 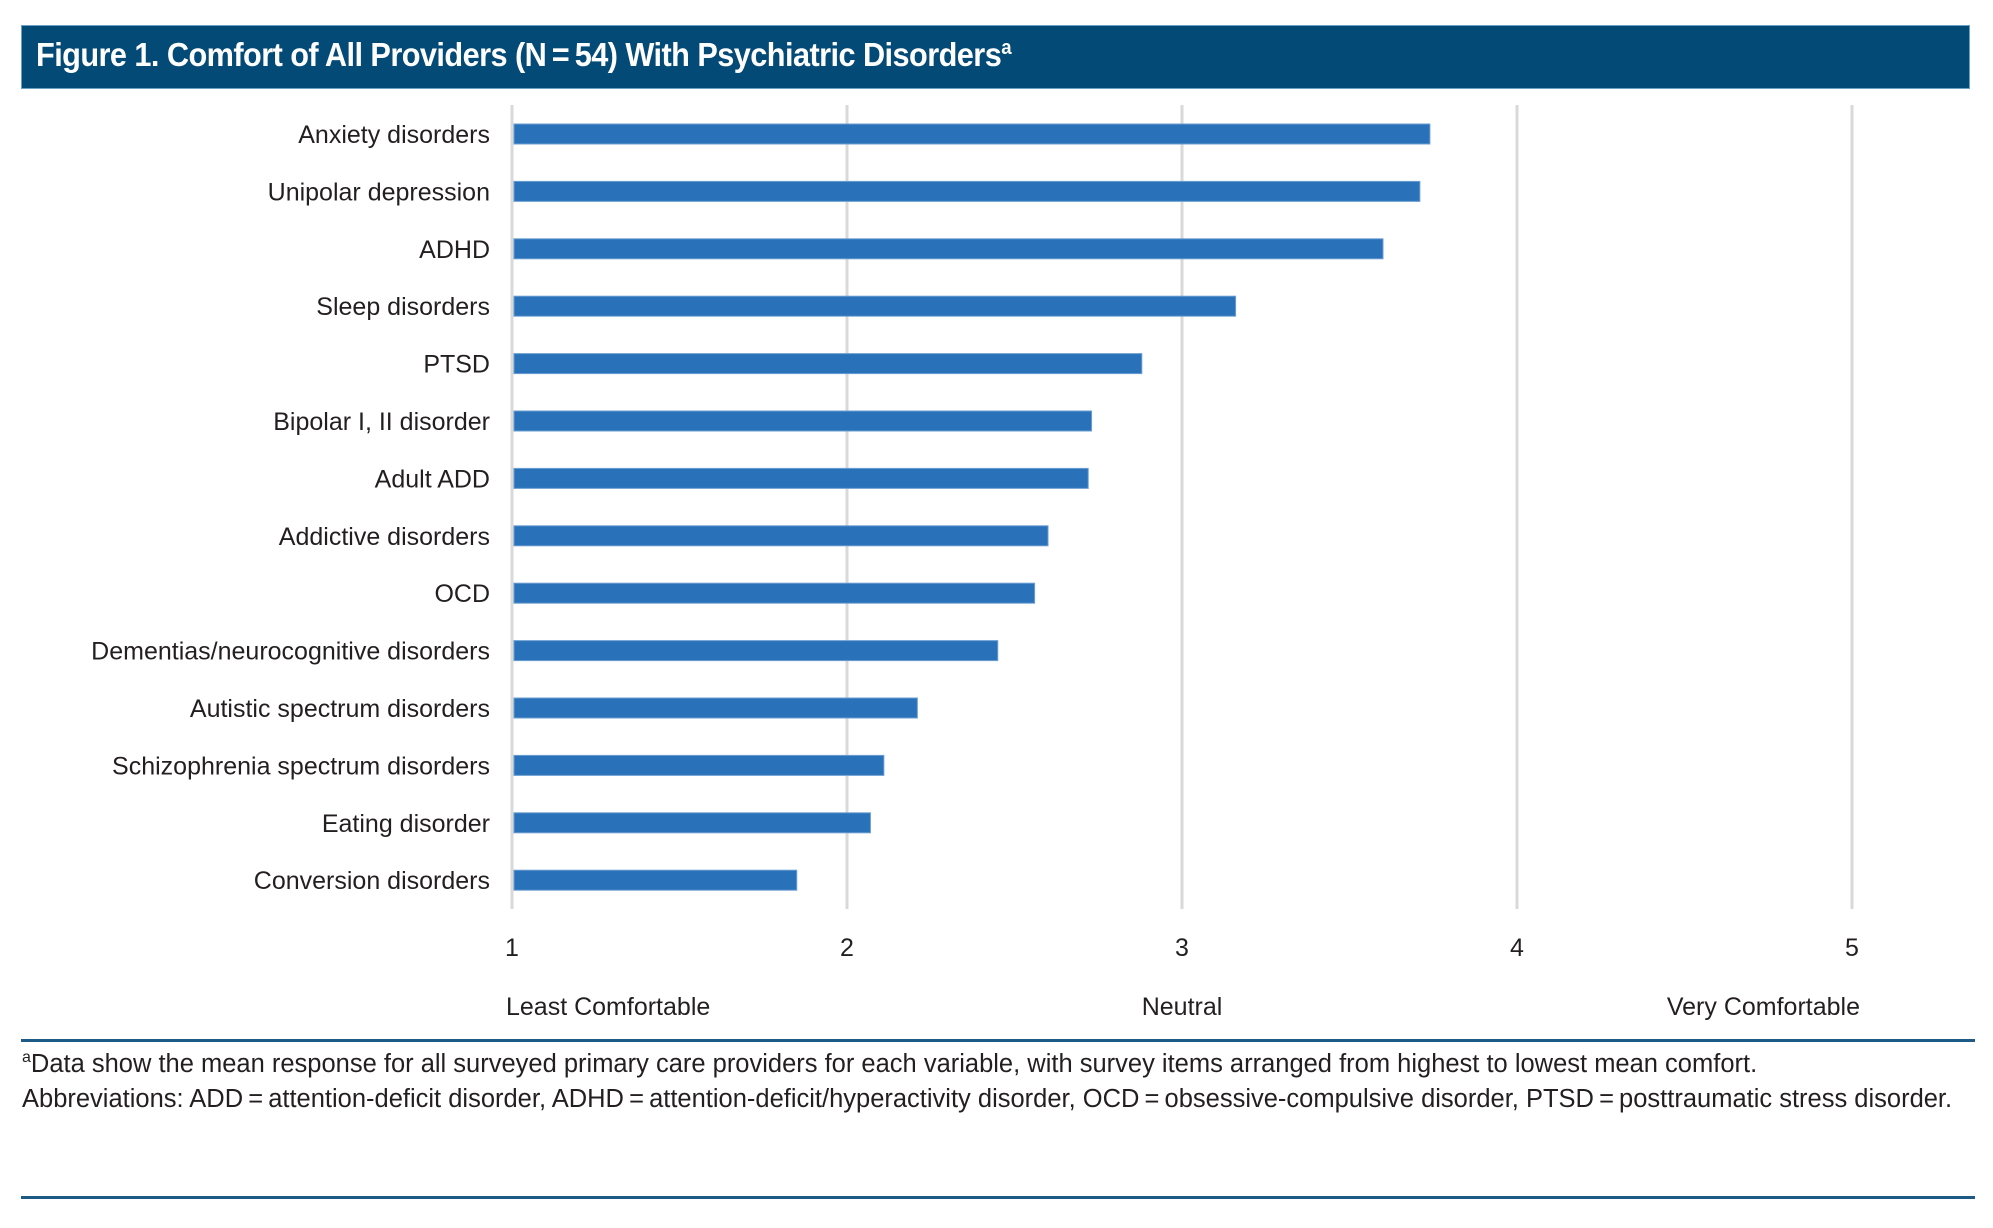 I want to click on category-label: PTSD, so click(x=456, y=365).